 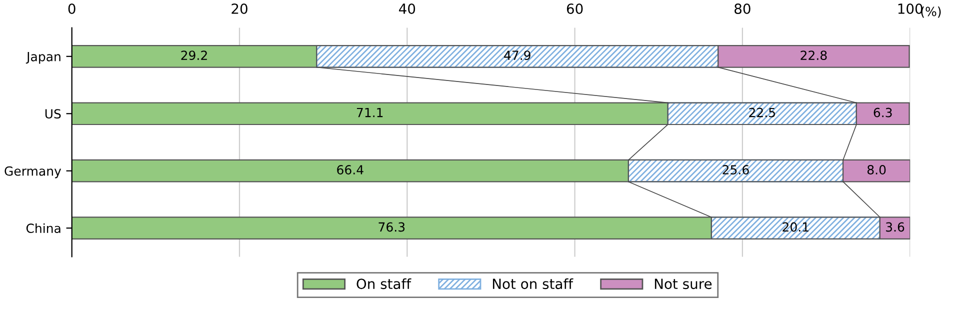 What do you see at coordinates (735, 169) in the screenshot?
I see `data-label: 25.6` at bounding box center [735, 169].